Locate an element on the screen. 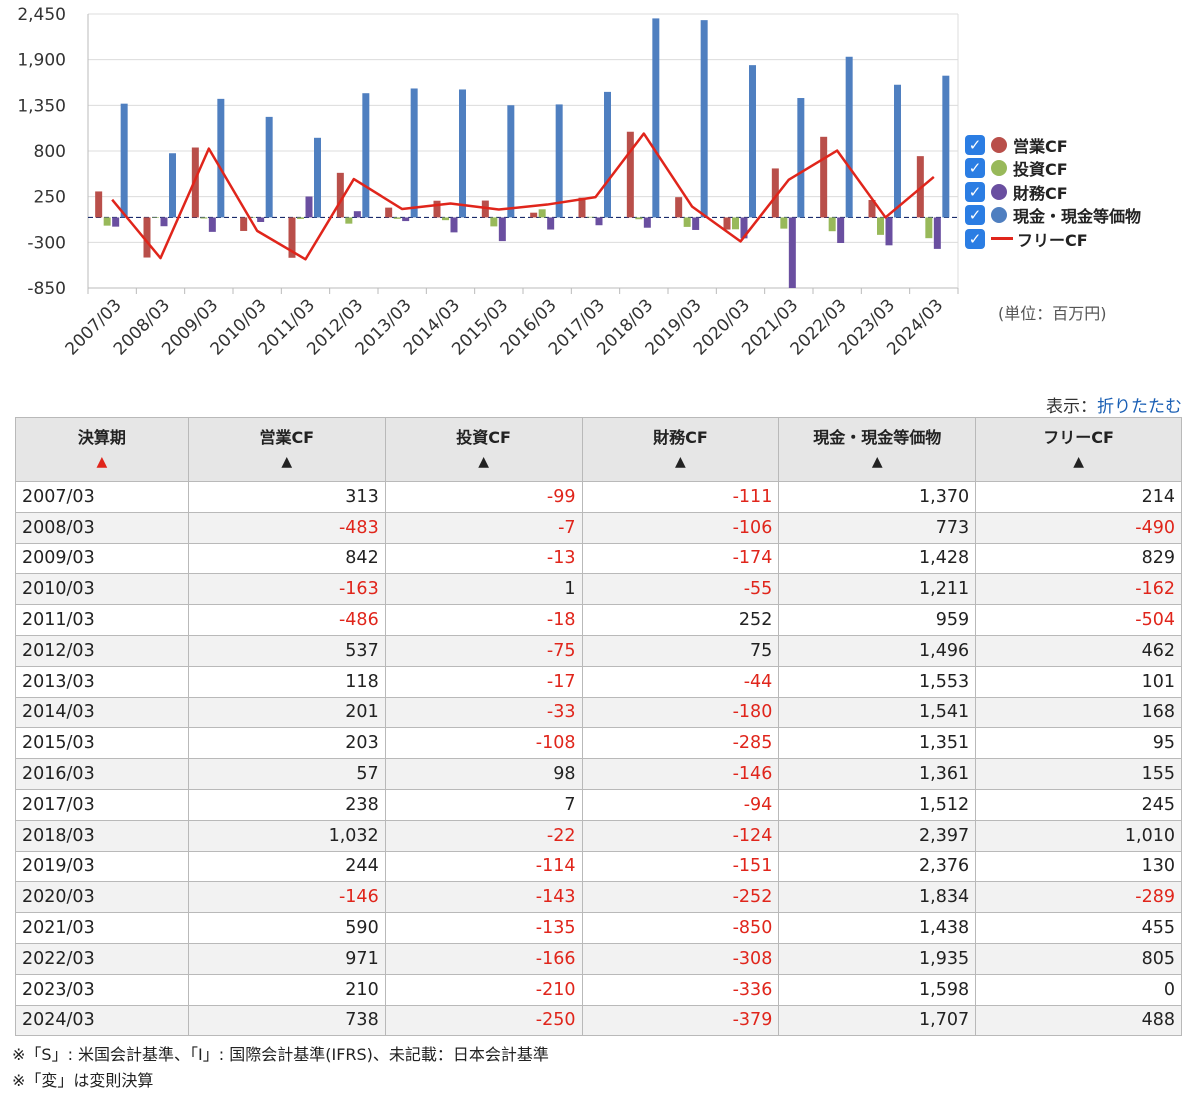 This screenshot has width=1200, height=1095. value-cell: 238 is located at coordinates (286, 804).